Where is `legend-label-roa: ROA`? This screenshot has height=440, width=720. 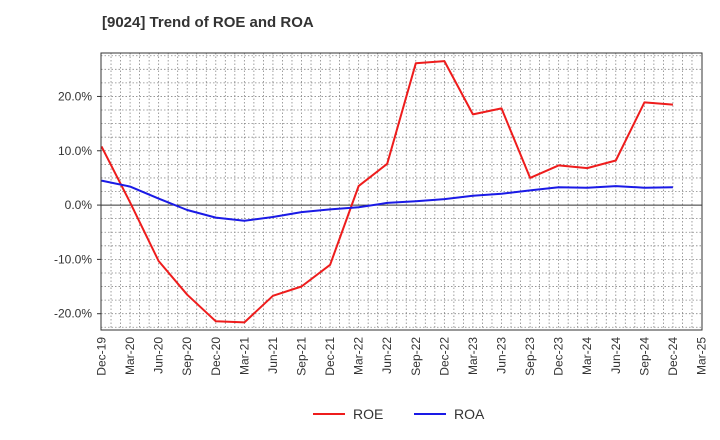 legend-label-roa: ROA is located at coordinates (469, 414).